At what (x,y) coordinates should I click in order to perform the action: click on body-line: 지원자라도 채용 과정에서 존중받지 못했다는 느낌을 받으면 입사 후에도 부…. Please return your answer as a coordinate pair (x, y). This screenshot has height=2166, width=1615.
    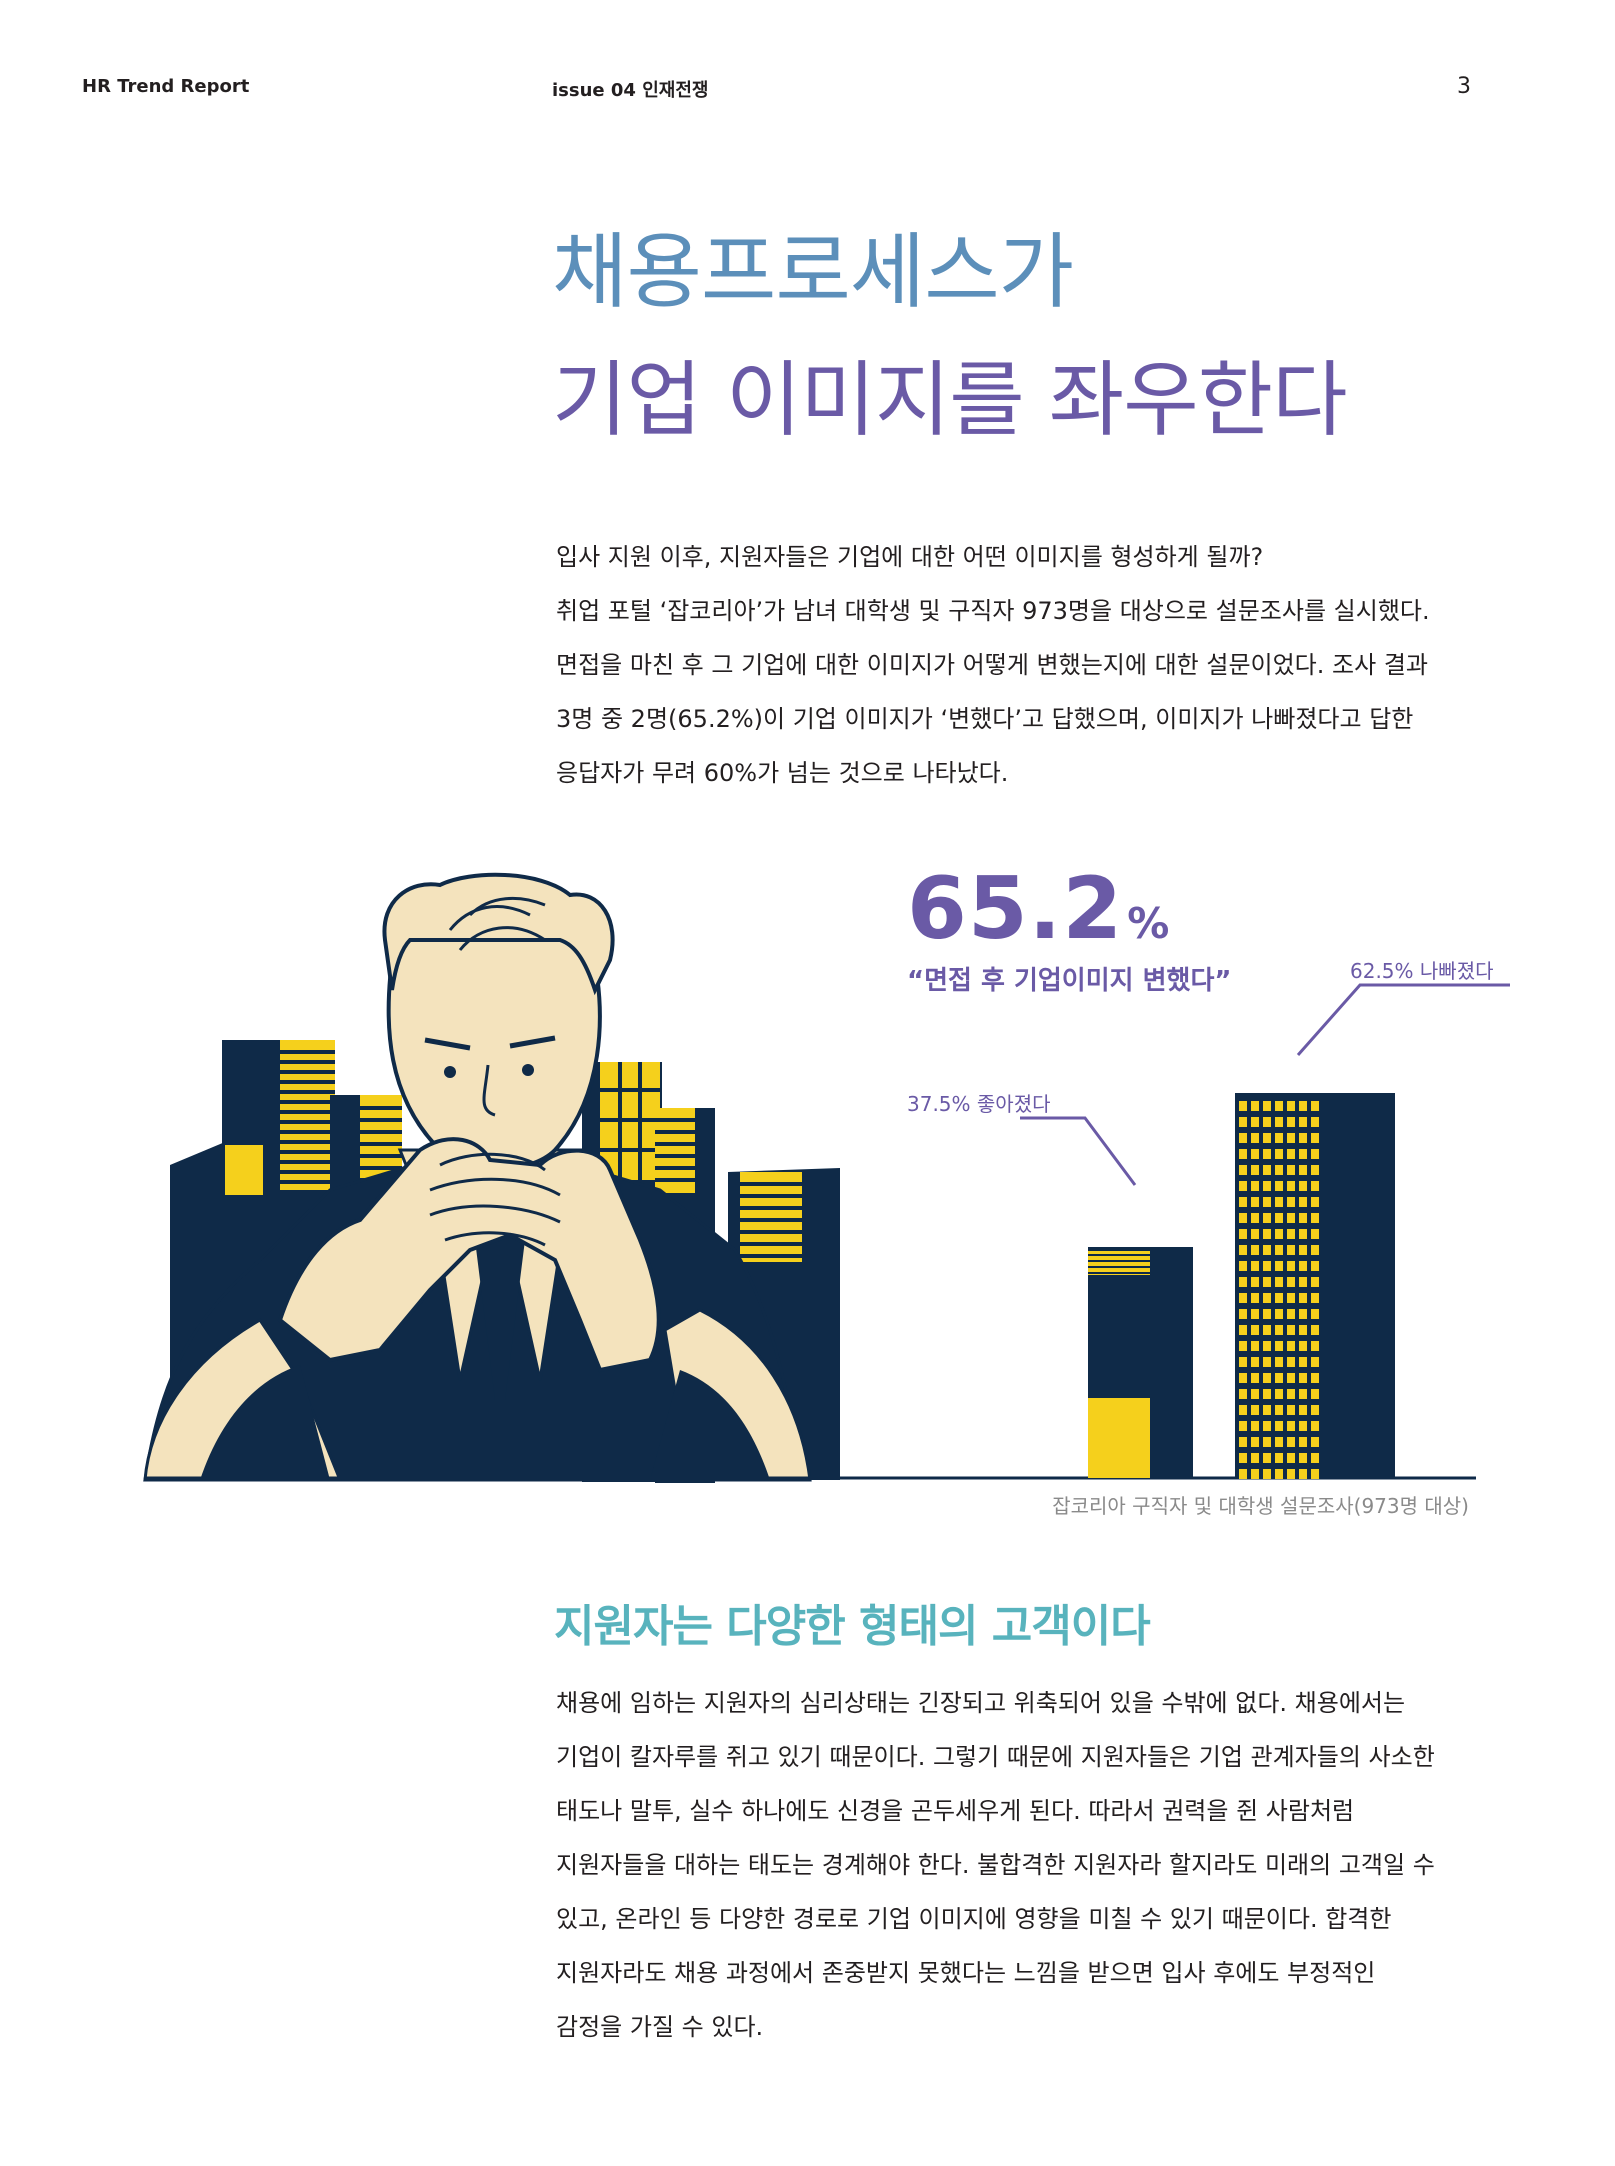
    Looking at the image, I should click on (966, 1973).